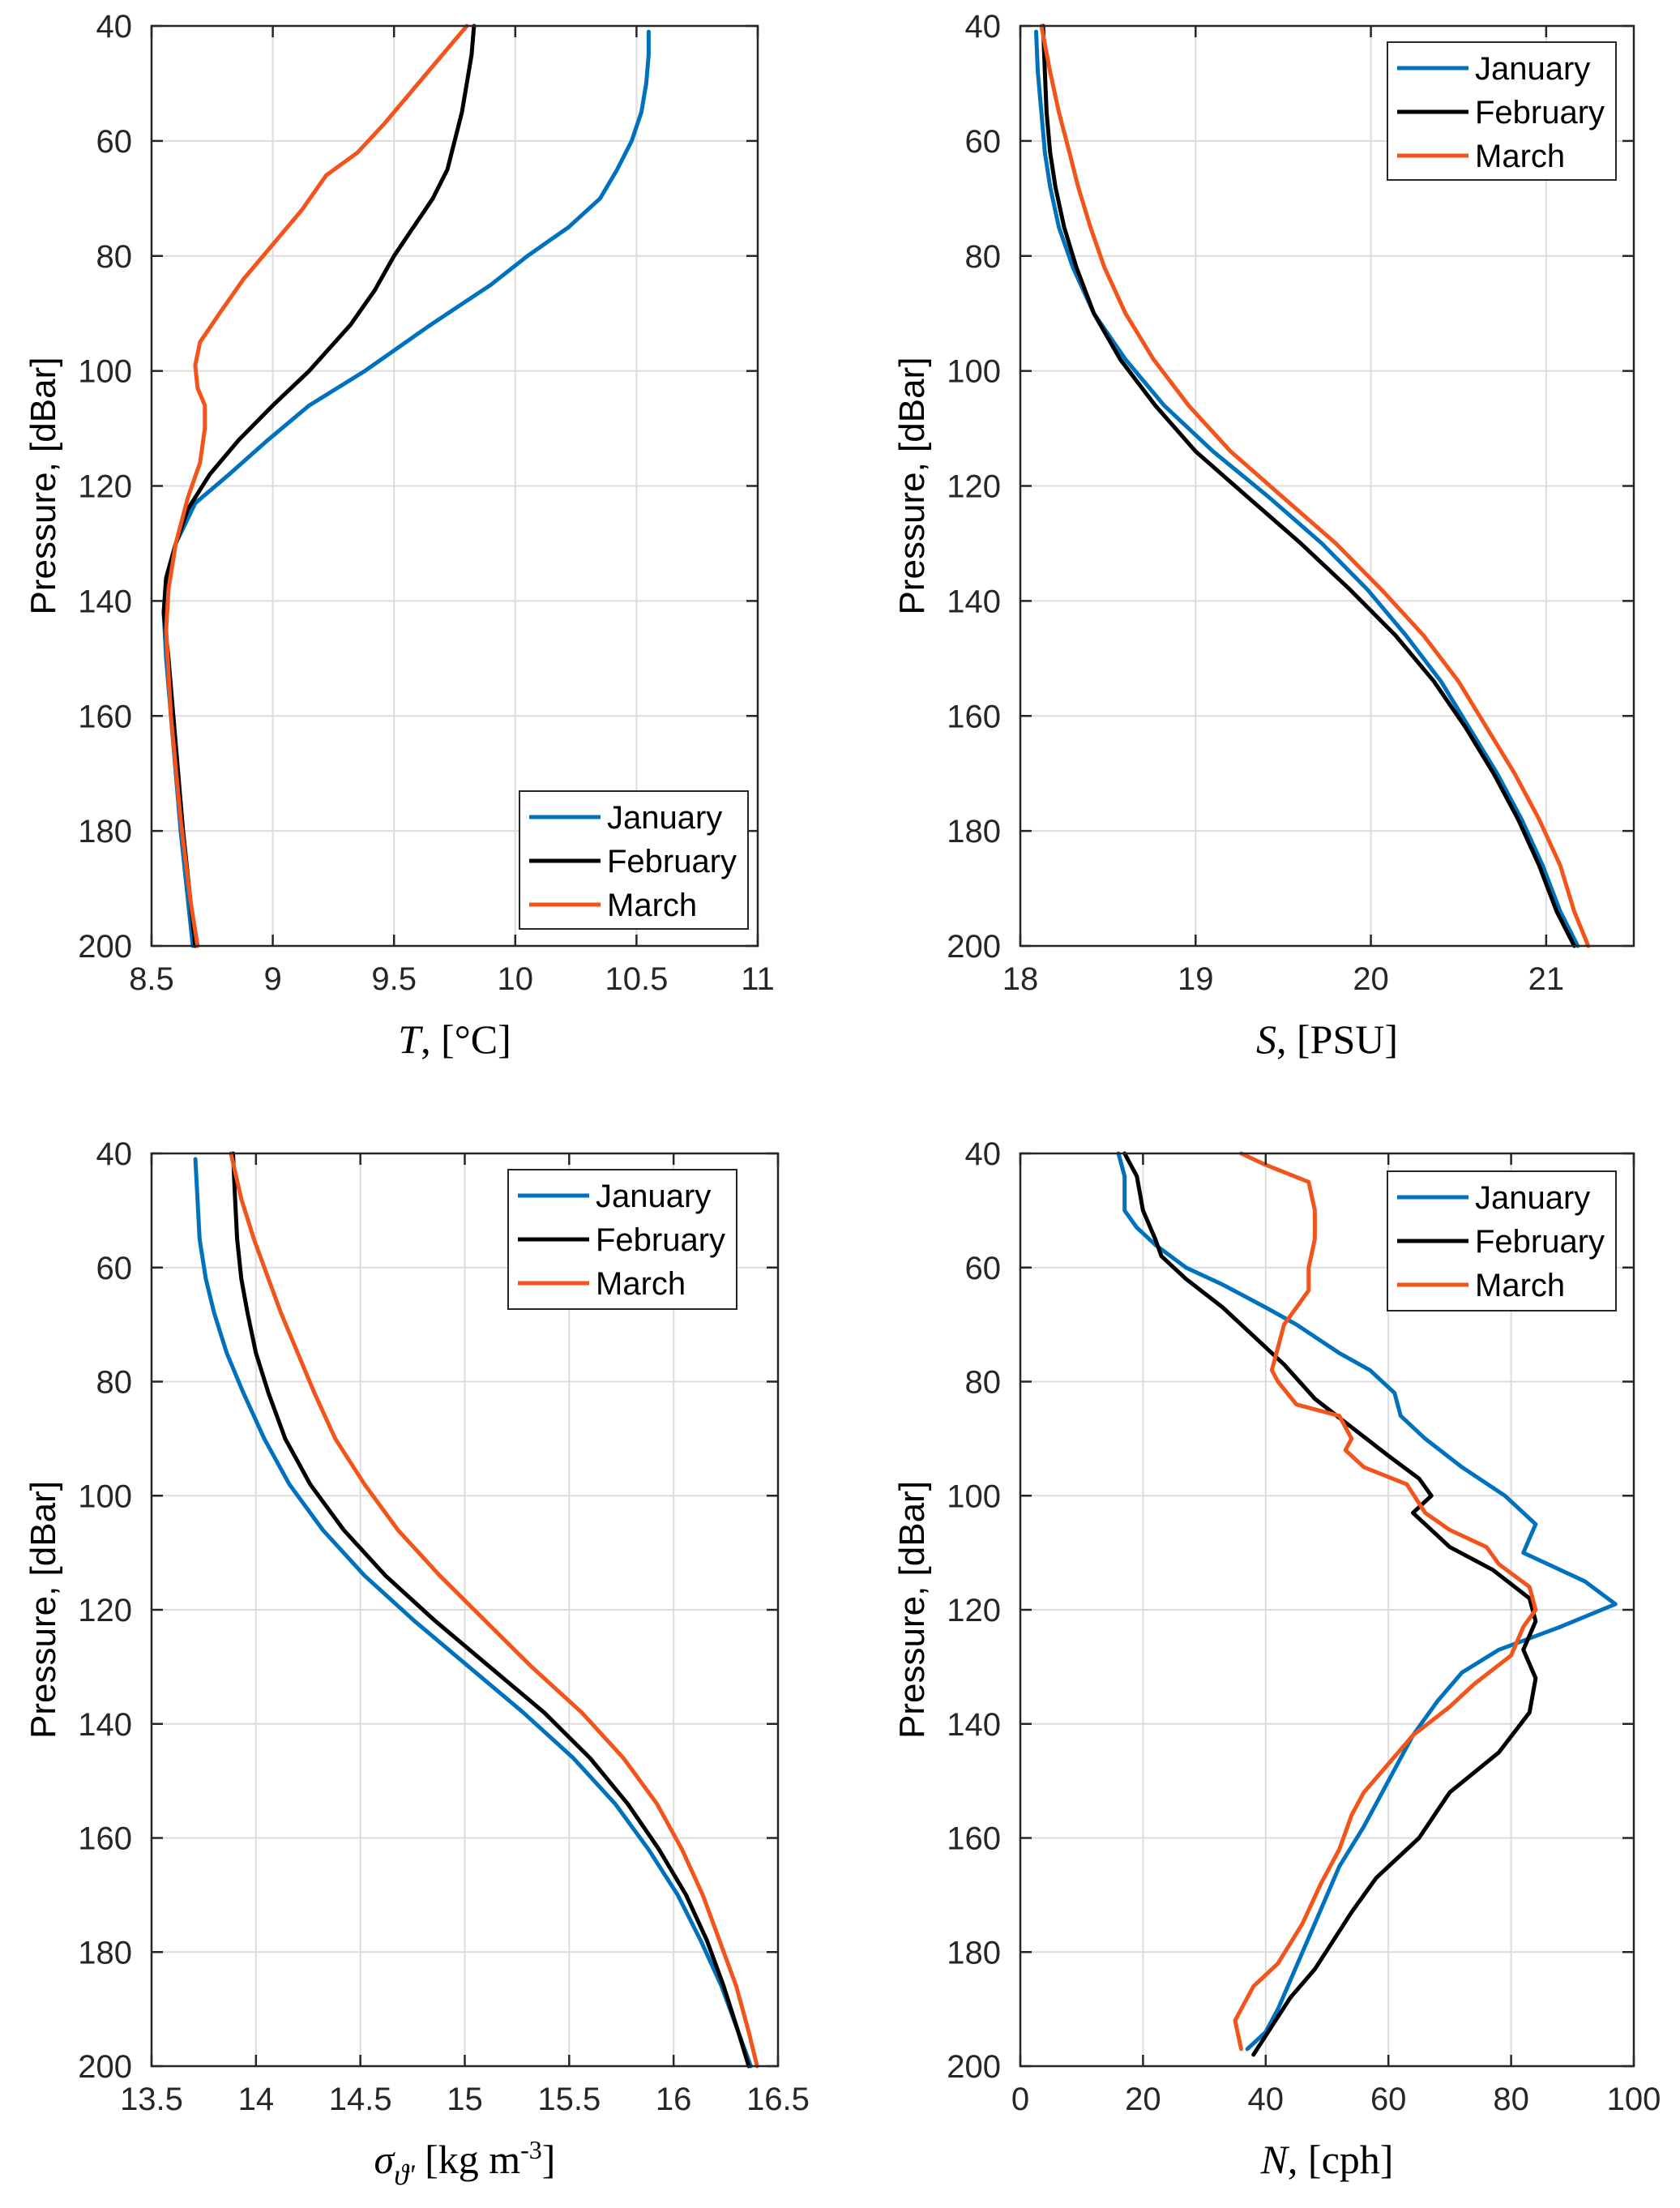 Image resolution: width=1680 pixels, height=2208 pixels. Describe the element at coordinates (549, 2159) in the screenshot. I see `x-axis-label-end: ]` at that location.